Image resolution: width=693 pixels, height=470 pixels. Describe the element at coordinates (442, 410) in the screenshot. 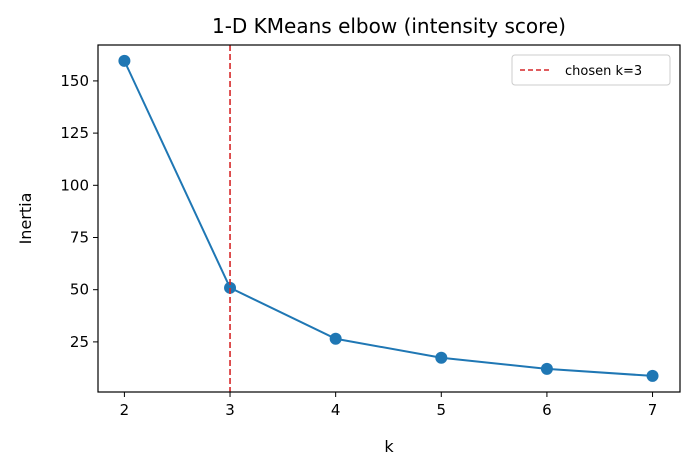

I see `x-tick-label: 5` at that location.